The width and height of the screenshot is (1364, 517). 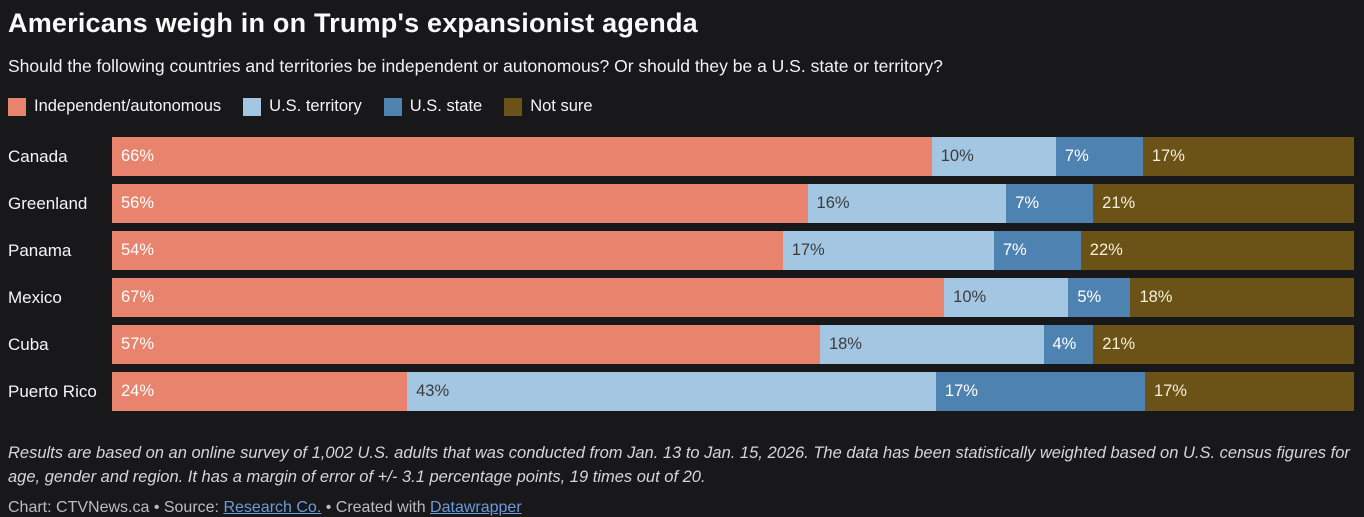 What do you see at coordinates (272, 507) in the screenshot?
I see `source-link: Research Co.` at bounding box center [272, 507].